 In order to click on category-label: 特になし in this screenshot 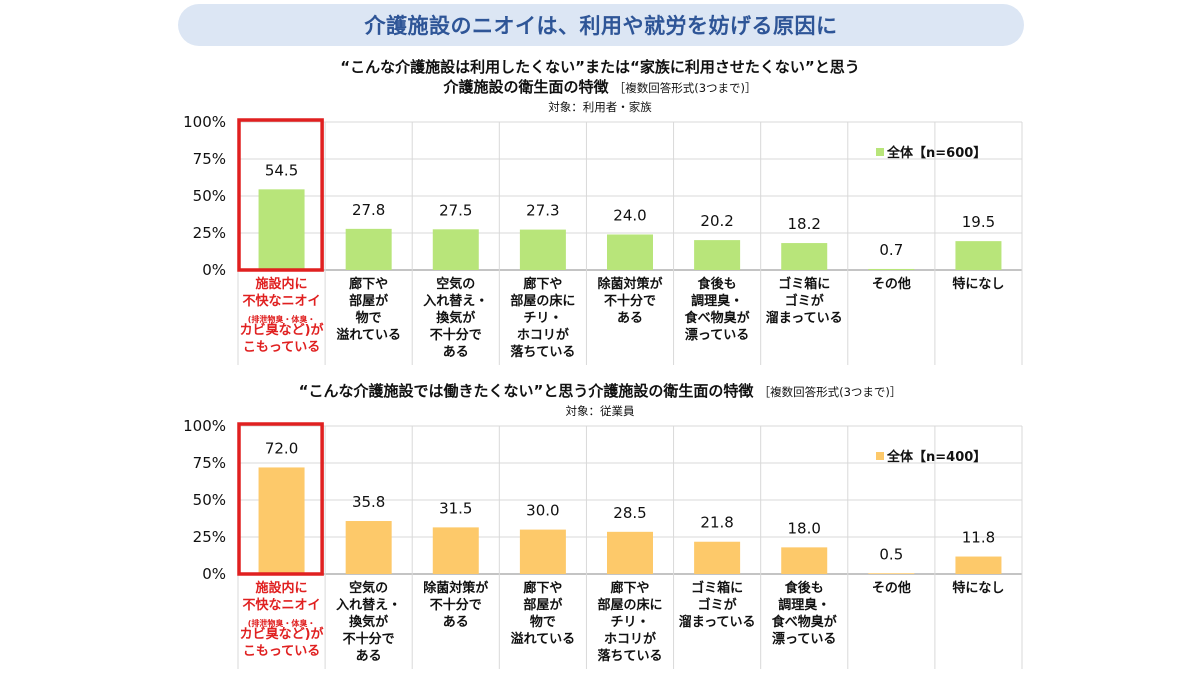, I will do `click(978, 284)`.